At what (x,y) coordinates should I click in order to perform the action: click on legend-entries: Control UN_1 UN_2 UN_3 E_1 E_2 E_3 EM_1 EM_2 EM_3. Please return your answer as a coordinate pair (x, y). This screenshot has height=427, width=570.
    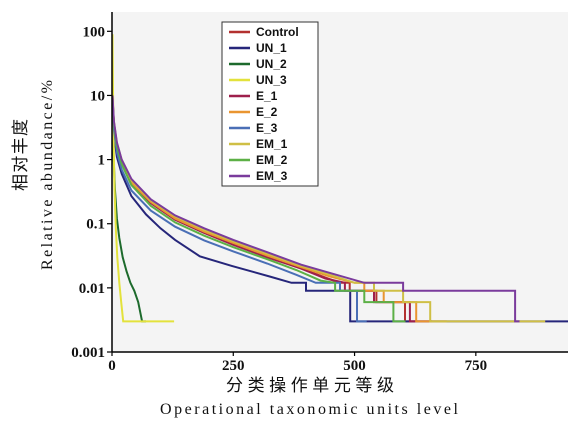
    Looking at the image, I should click on (264, 104).